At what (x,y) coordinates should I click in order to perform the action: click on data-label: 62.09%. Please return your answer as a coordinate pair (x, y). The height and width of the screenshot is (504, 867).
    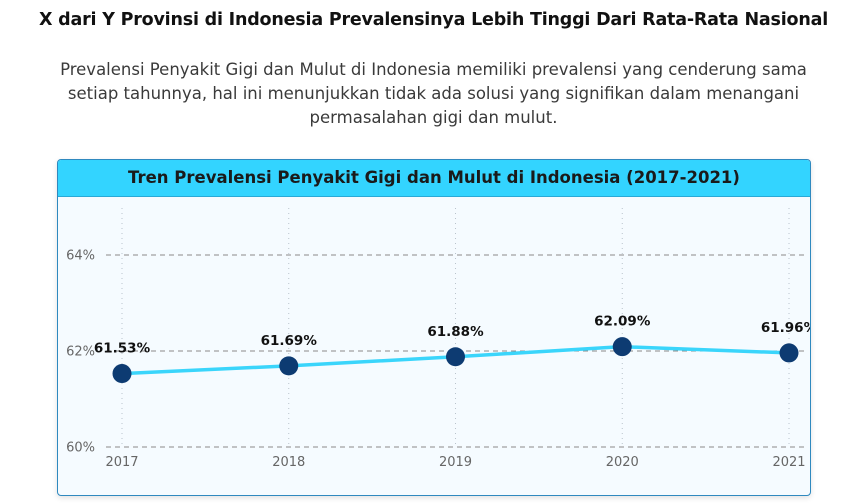
    Looking at the image, I should click on (622, 322).